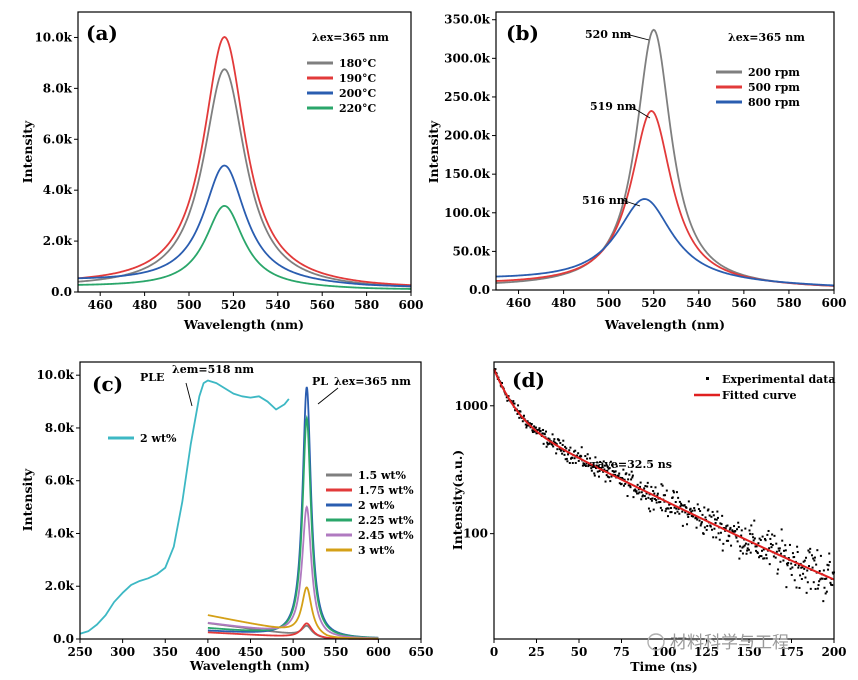 This screenshot has height=680, width=858. Describe the element at coordinates (350, 37) in the screenshot. I see `panel-a-excitation-label: λex=365 nm` at that location.